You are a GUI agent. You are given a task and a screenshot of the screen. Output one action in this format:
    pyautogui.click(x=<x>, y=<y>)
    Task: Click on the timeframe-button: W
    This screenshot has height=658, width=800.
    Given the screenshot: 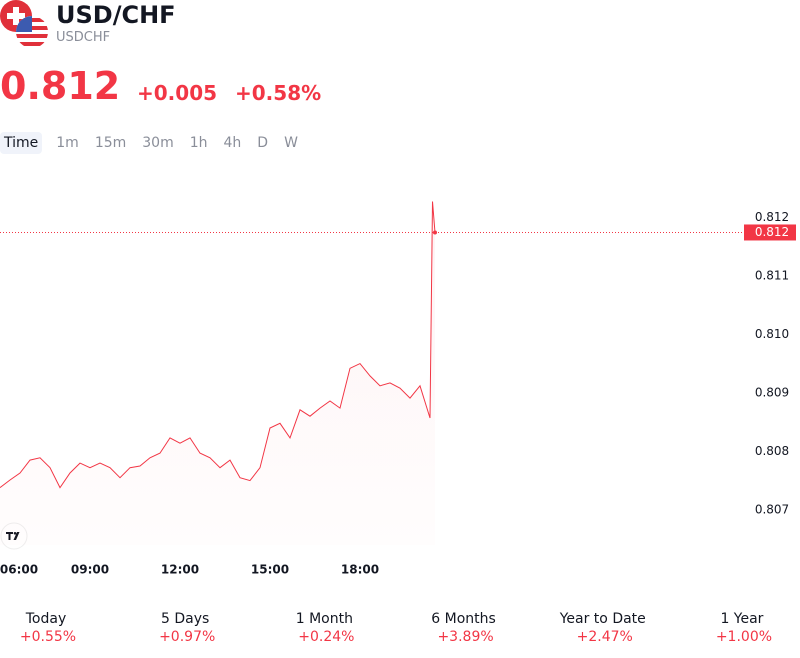 What is the action you would take?
    pyautogui.click(x=291, y=143)
    